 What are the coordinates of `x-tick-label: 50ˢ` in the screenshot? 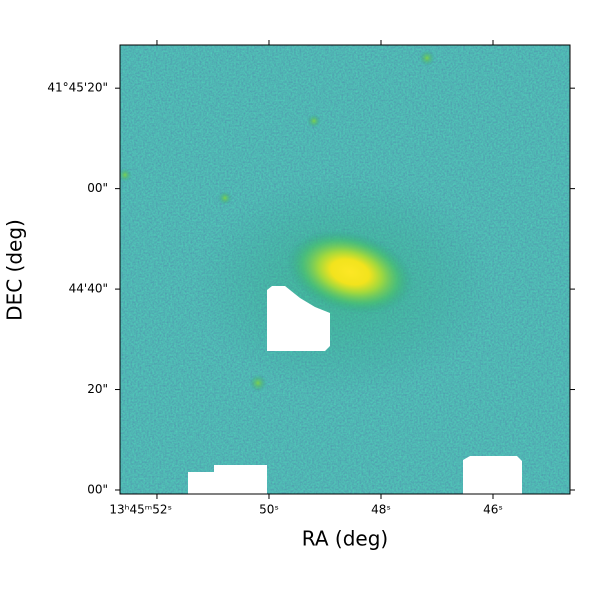 It's located at (269, 510).